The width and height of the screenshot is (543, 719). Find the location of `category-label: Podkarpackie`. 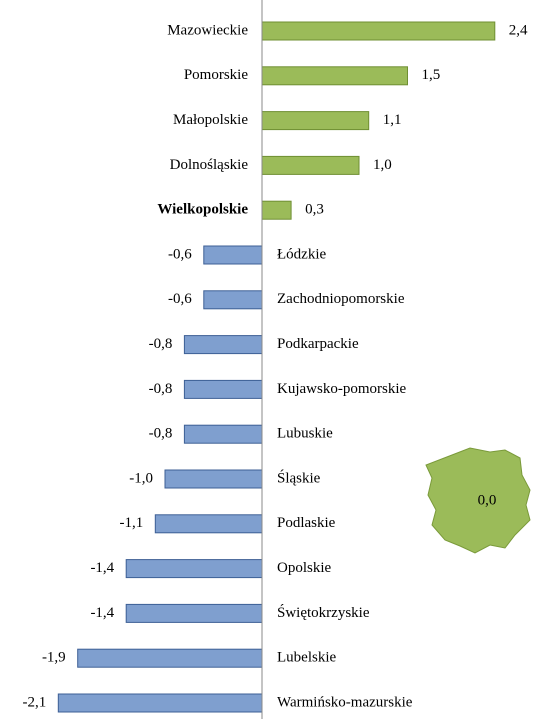

category-label: Podkarpackie is located at coordinates (318, 344).